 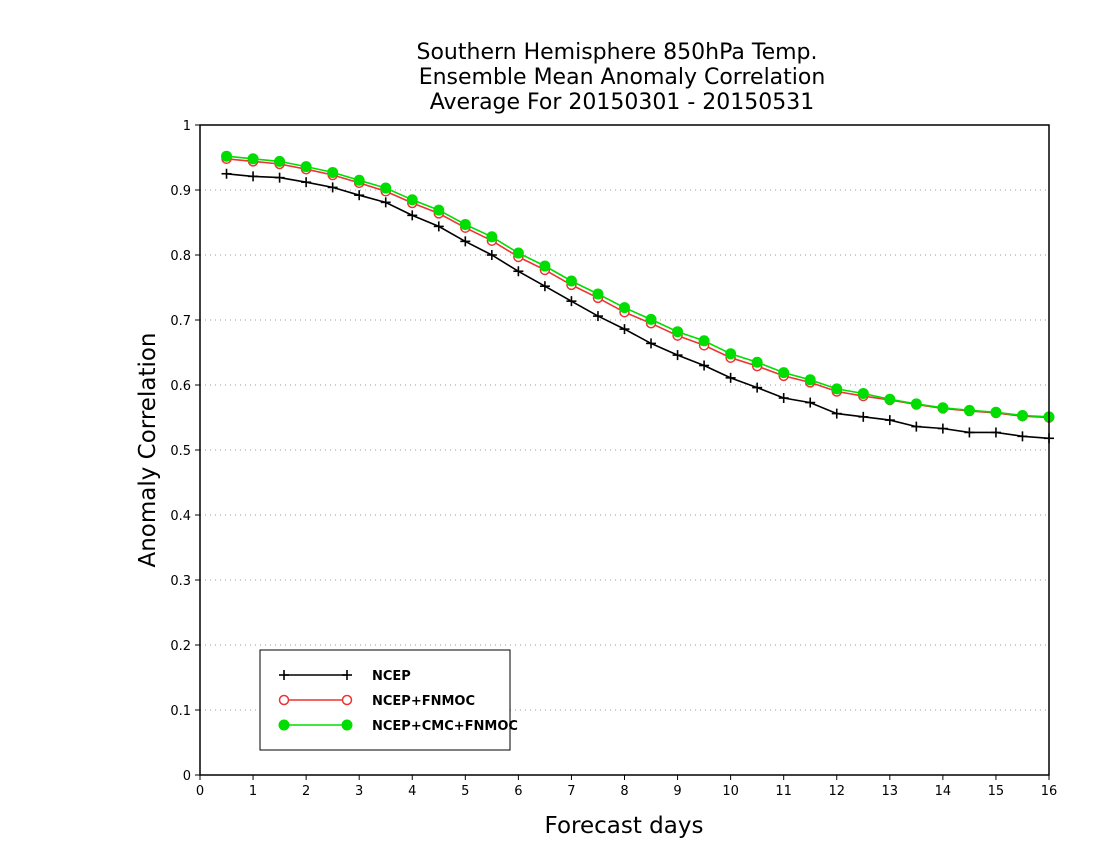 I want to click on y-tick-label: 0.1, so click(x=180, y=711).